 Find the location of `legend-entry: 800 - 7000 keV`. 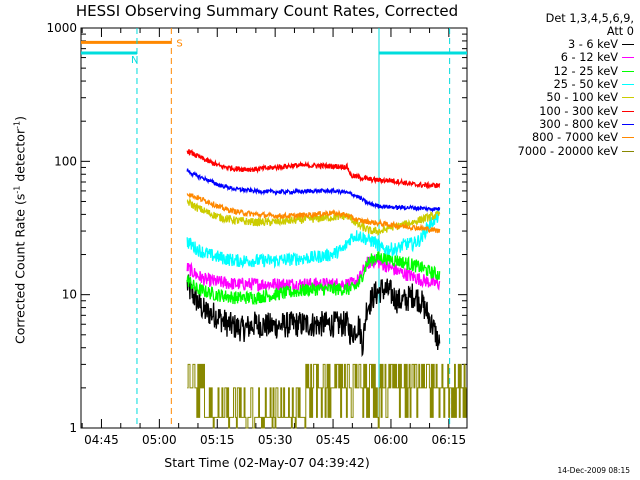

legend-entry: 800 - 7000 keV is located at coordinates (555, 137).